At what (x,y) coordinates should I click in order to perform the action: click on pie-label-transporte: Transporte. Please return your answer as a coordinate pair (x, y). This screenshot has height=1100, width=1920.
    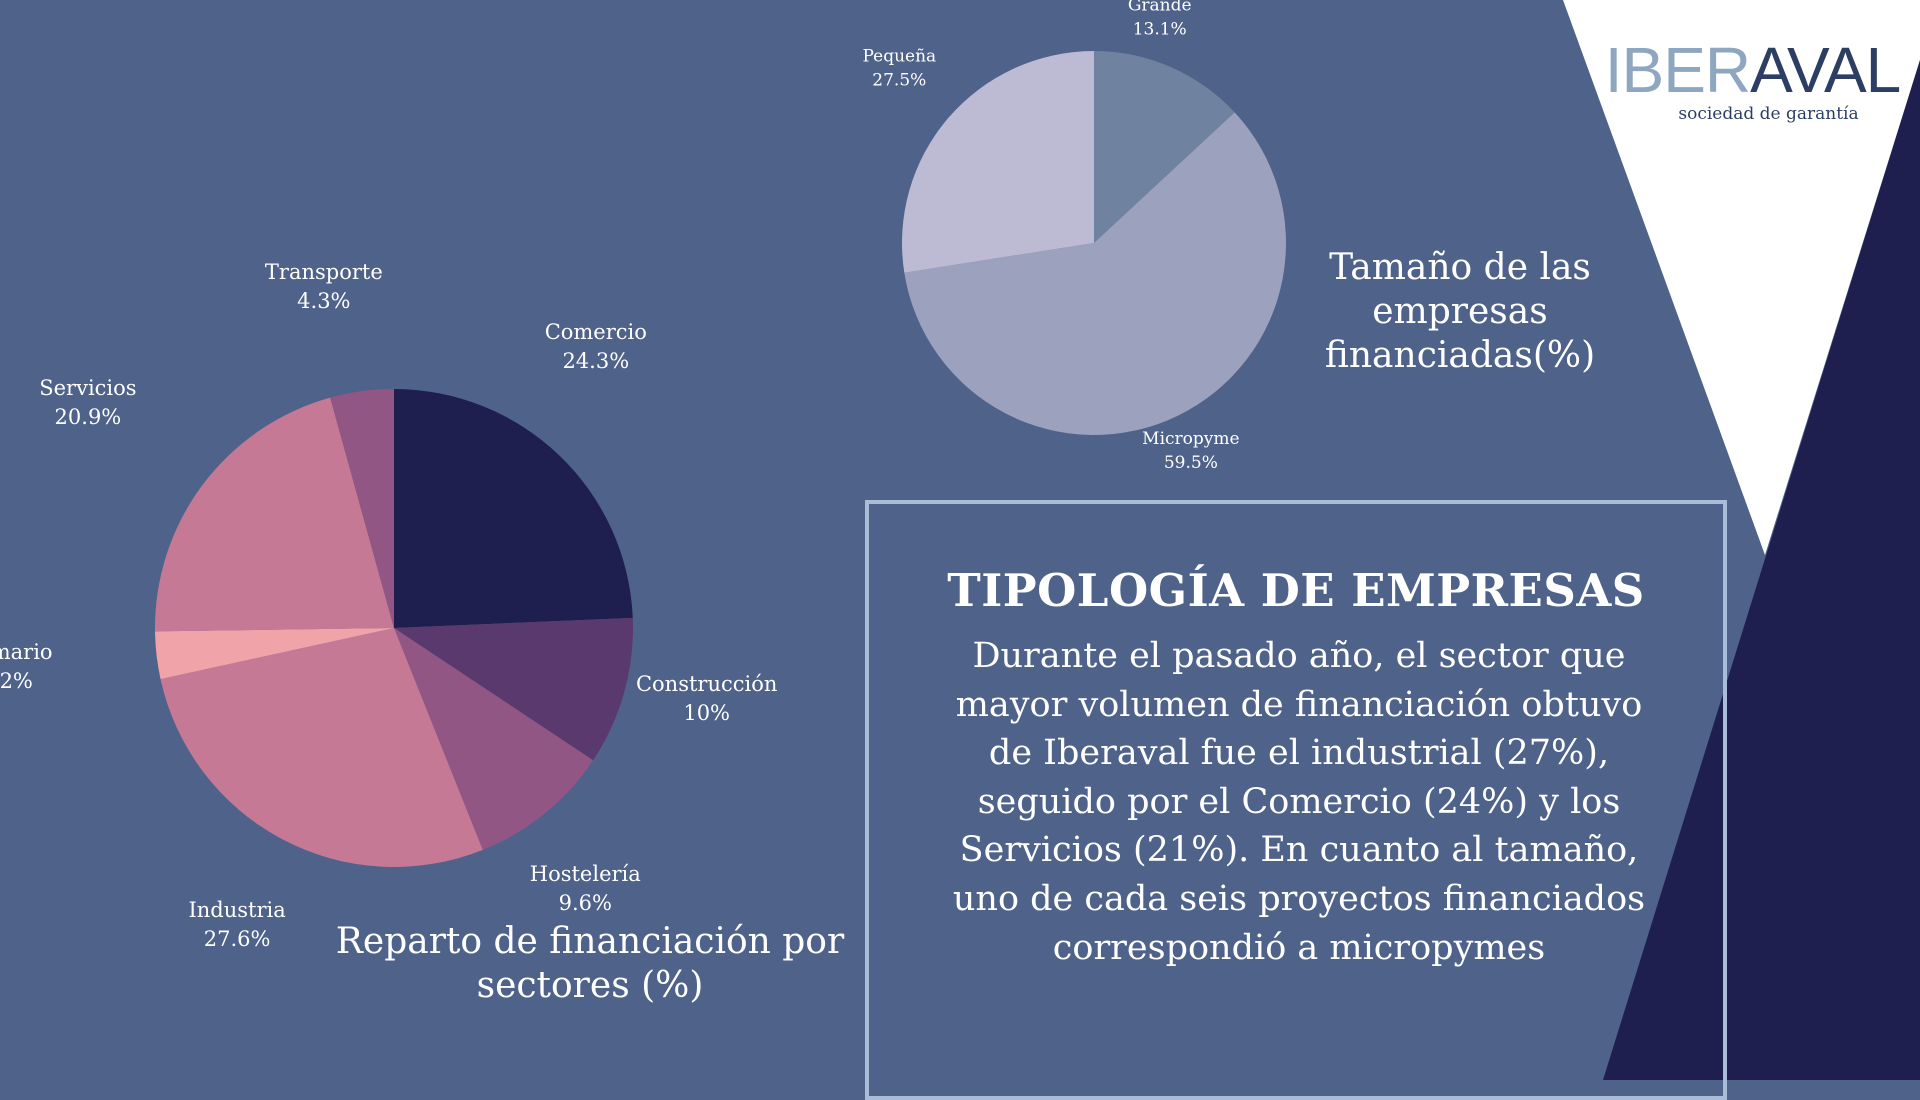
    Looking at the image, I should click on (324, 272).